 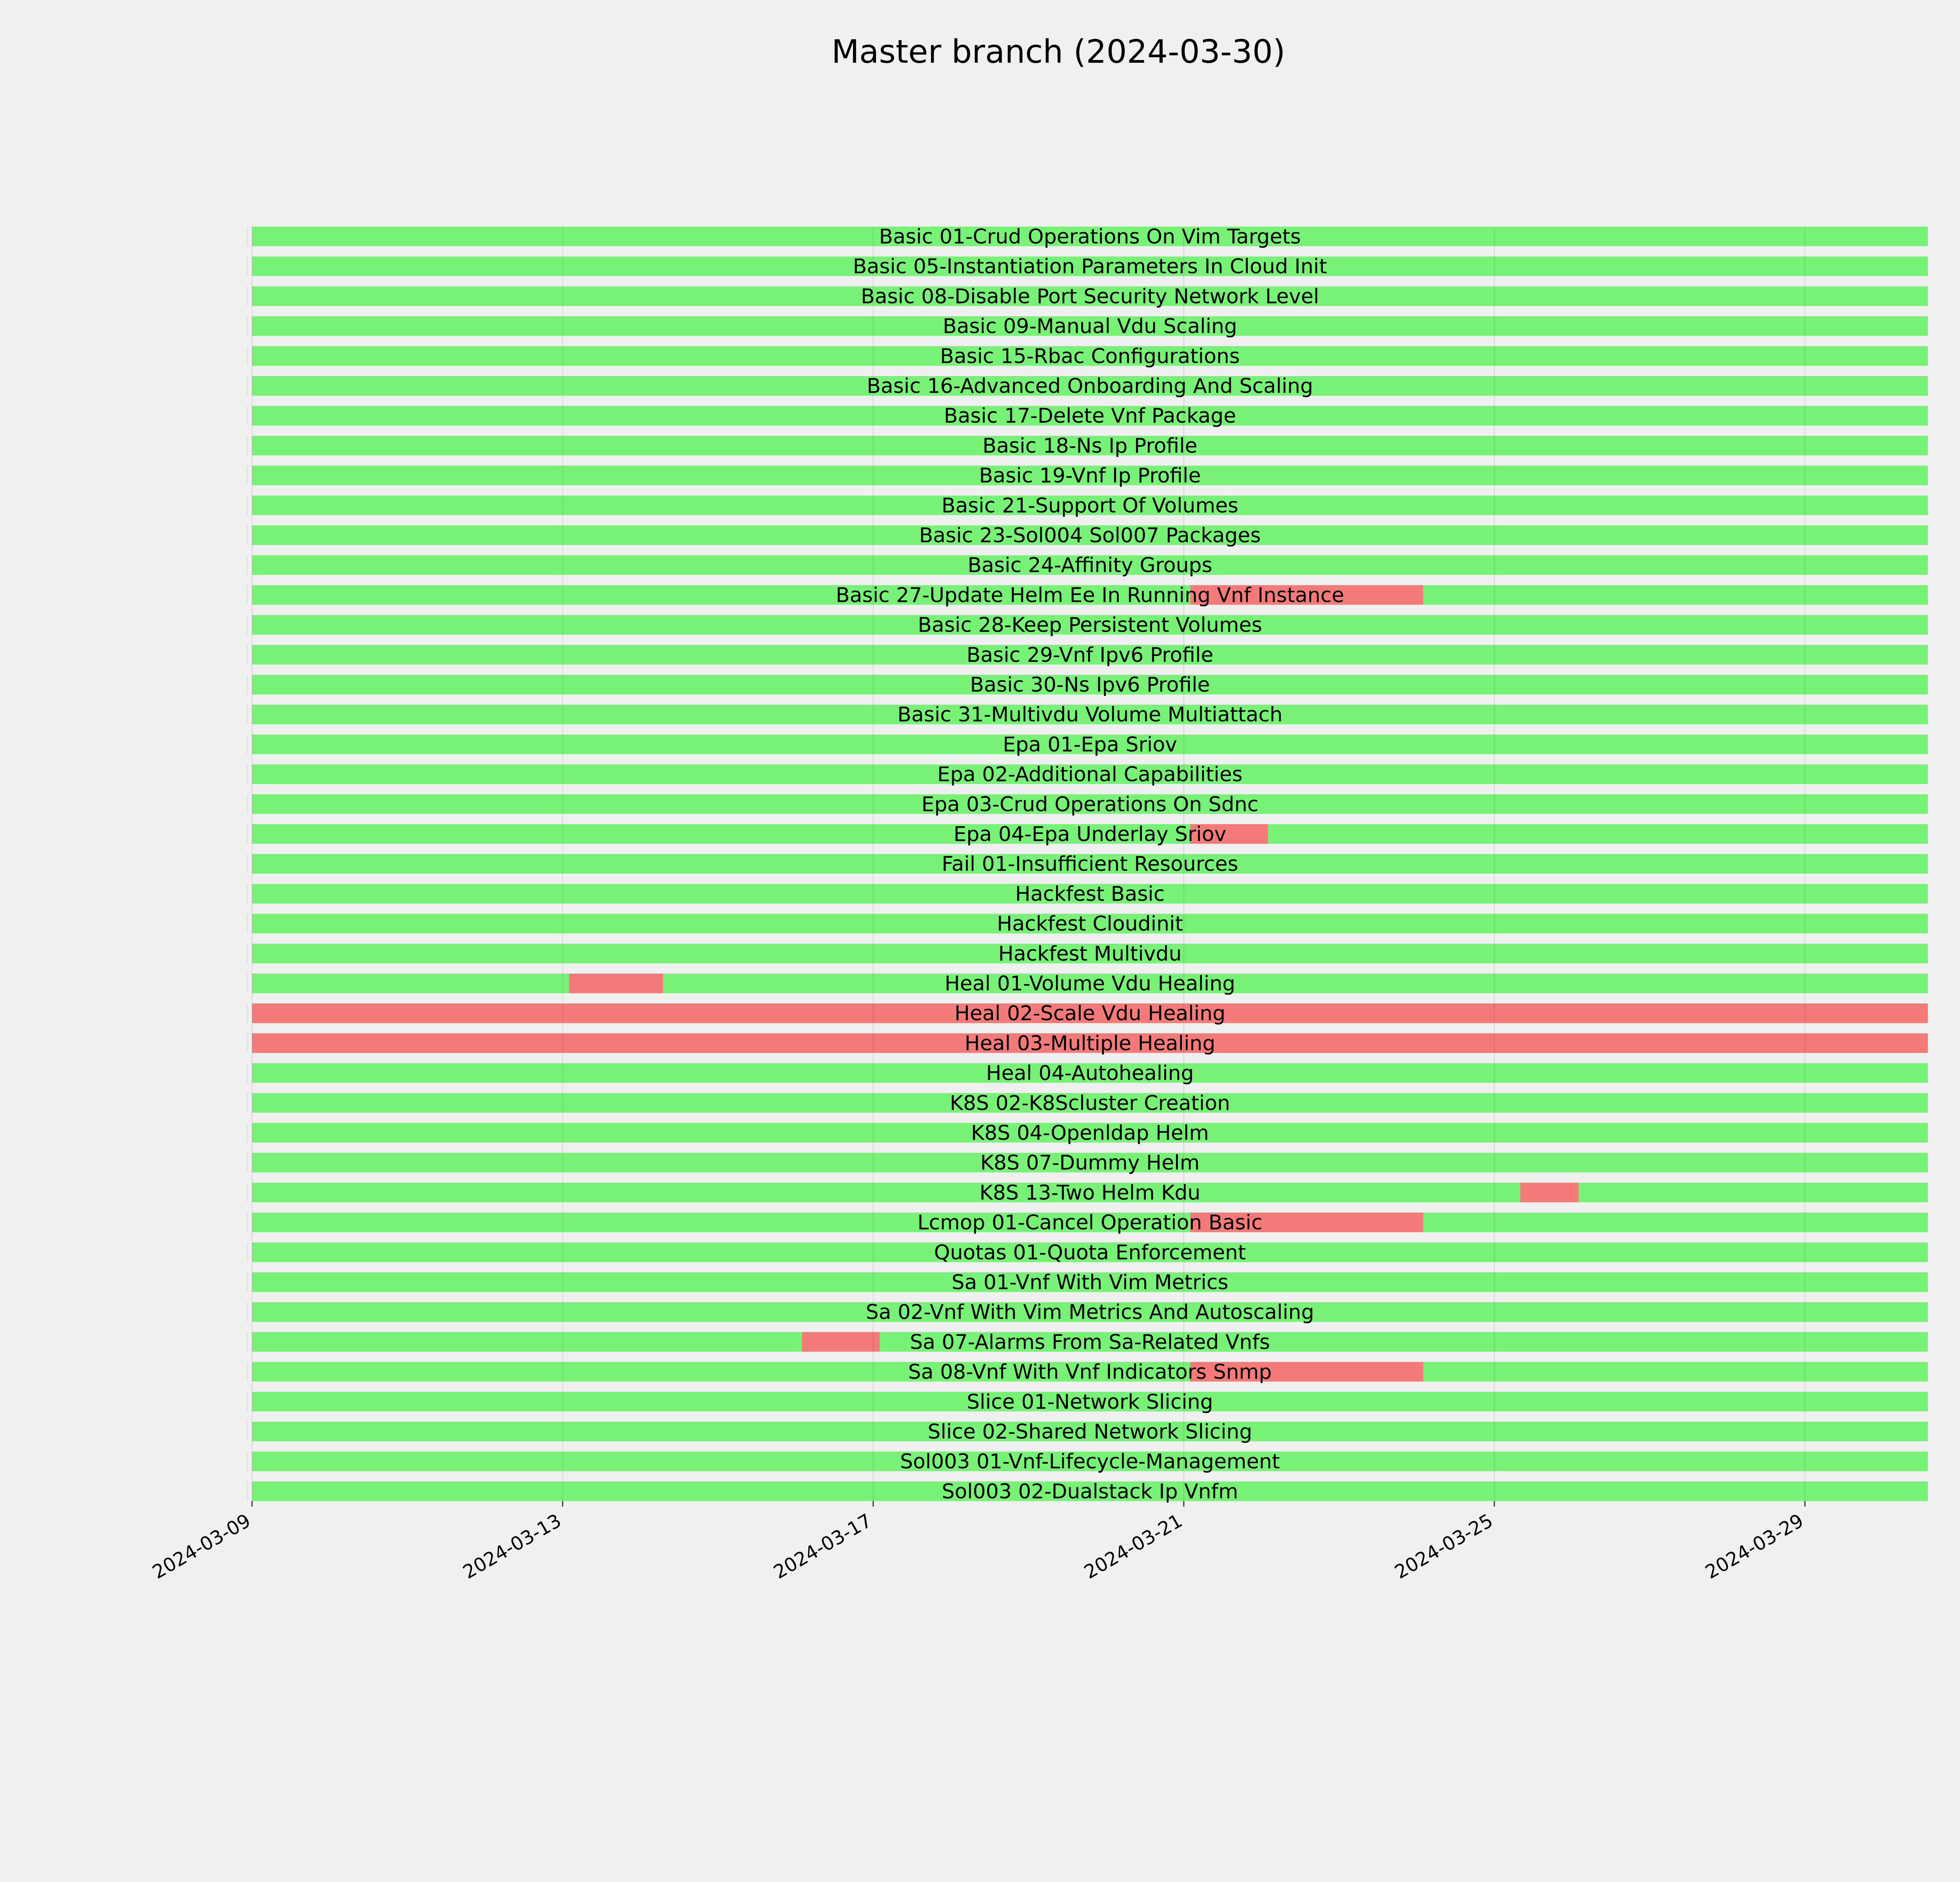 I want to click on row-label: Heal 02-Scale Vdu Healing, so click(x=1090, y=1013).